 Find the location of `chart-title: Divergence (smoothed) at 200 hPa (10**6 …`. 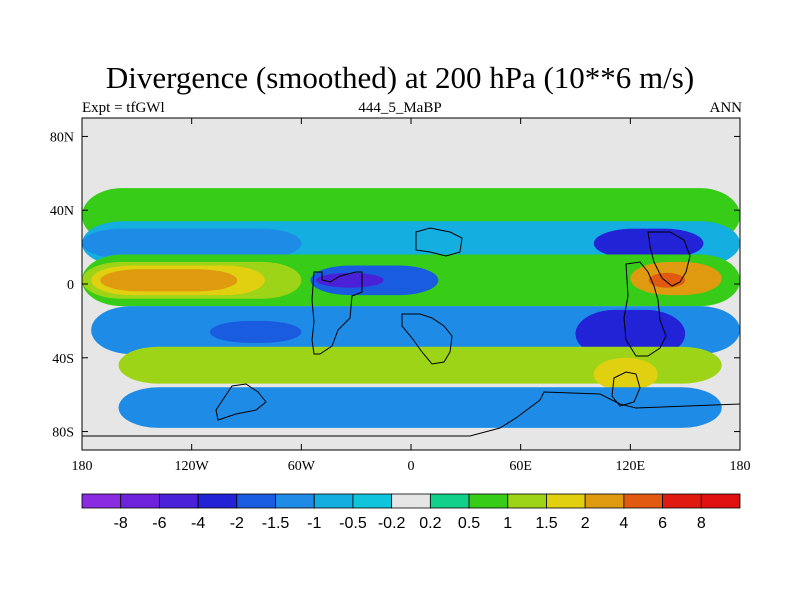

chart-title: Divergence (smoothed) at 200 hPa (10**6 … is located at coordinates (400, 77).